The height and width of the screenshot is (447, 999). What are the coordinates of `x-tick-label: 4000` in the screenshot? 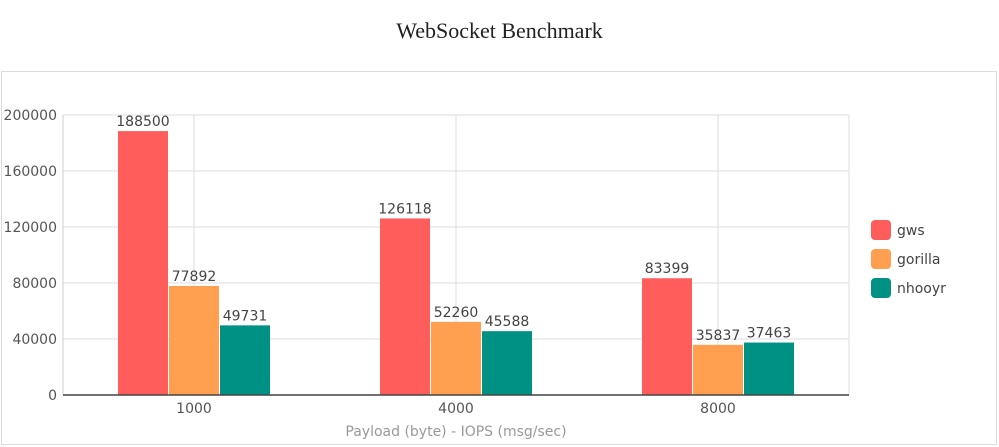 It's located at (456, 409).